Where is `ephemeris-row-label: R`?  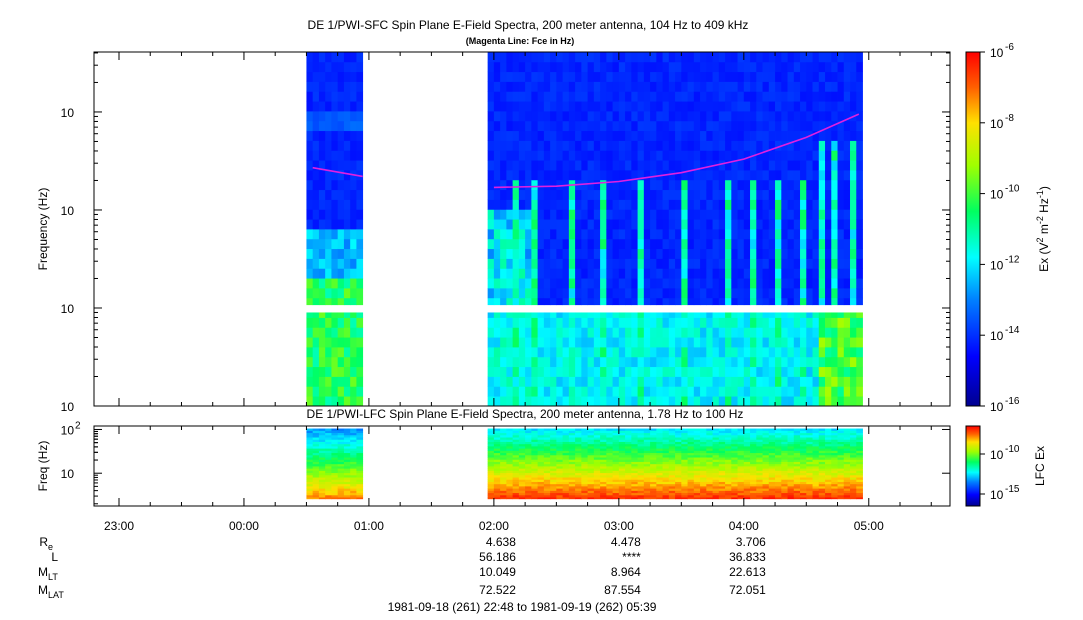 ephemeris-row-label: R is located at coordinates (43, 542).